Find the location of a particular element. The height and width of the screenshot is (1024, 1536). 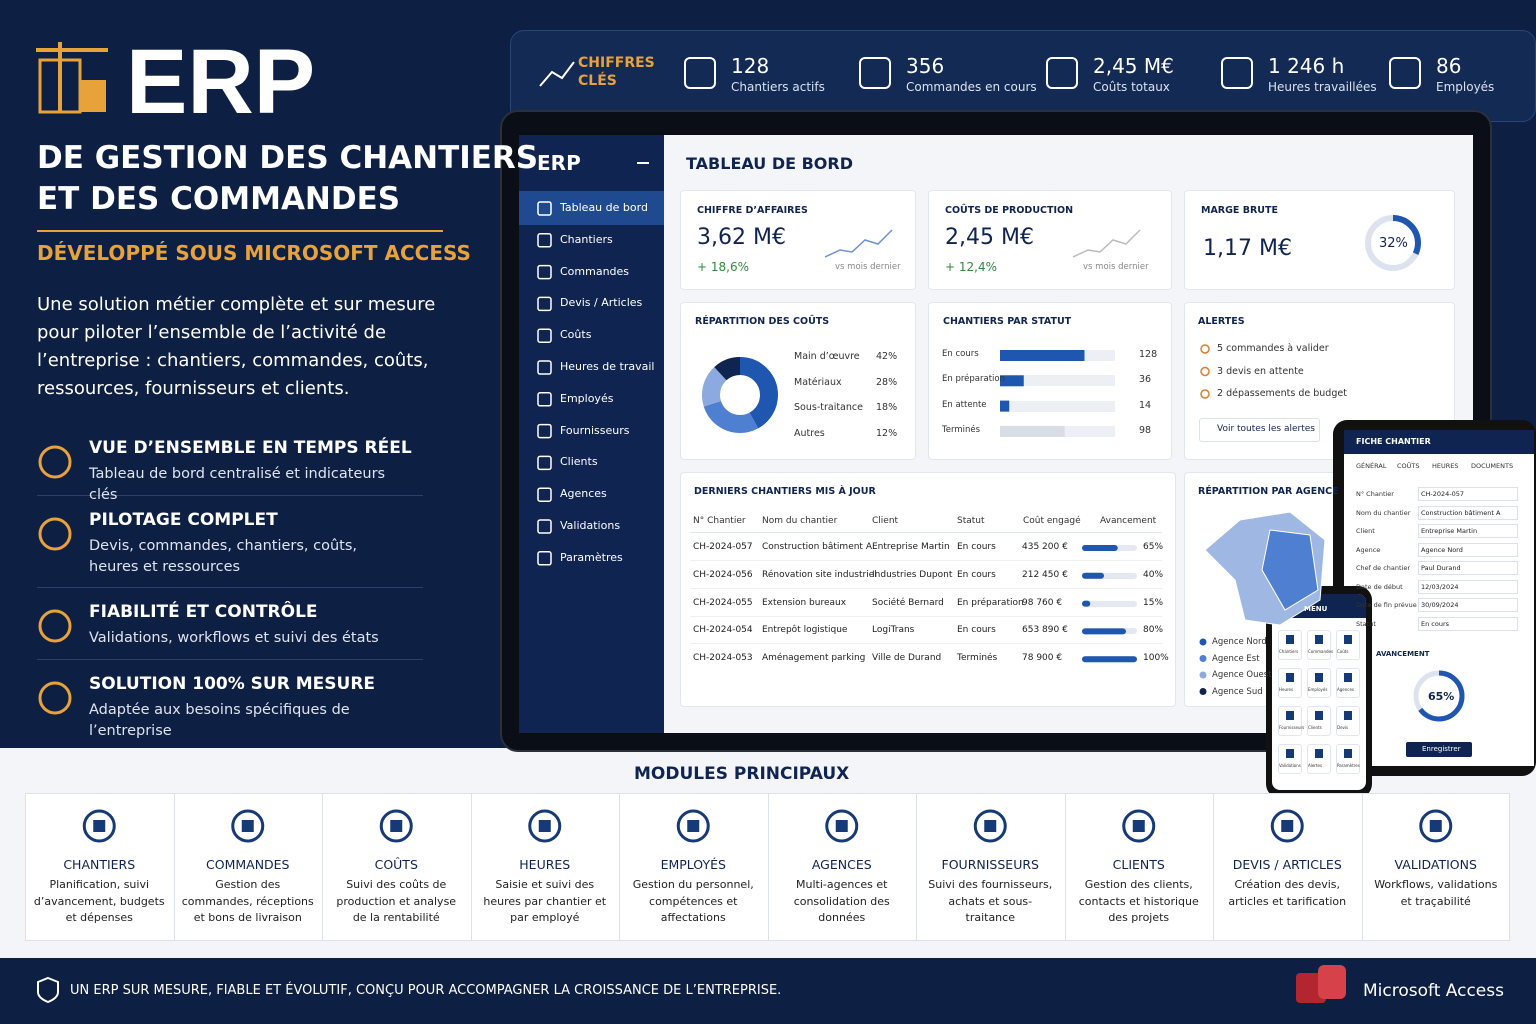

status-value: 128 is located at coordinates (1148, 354).